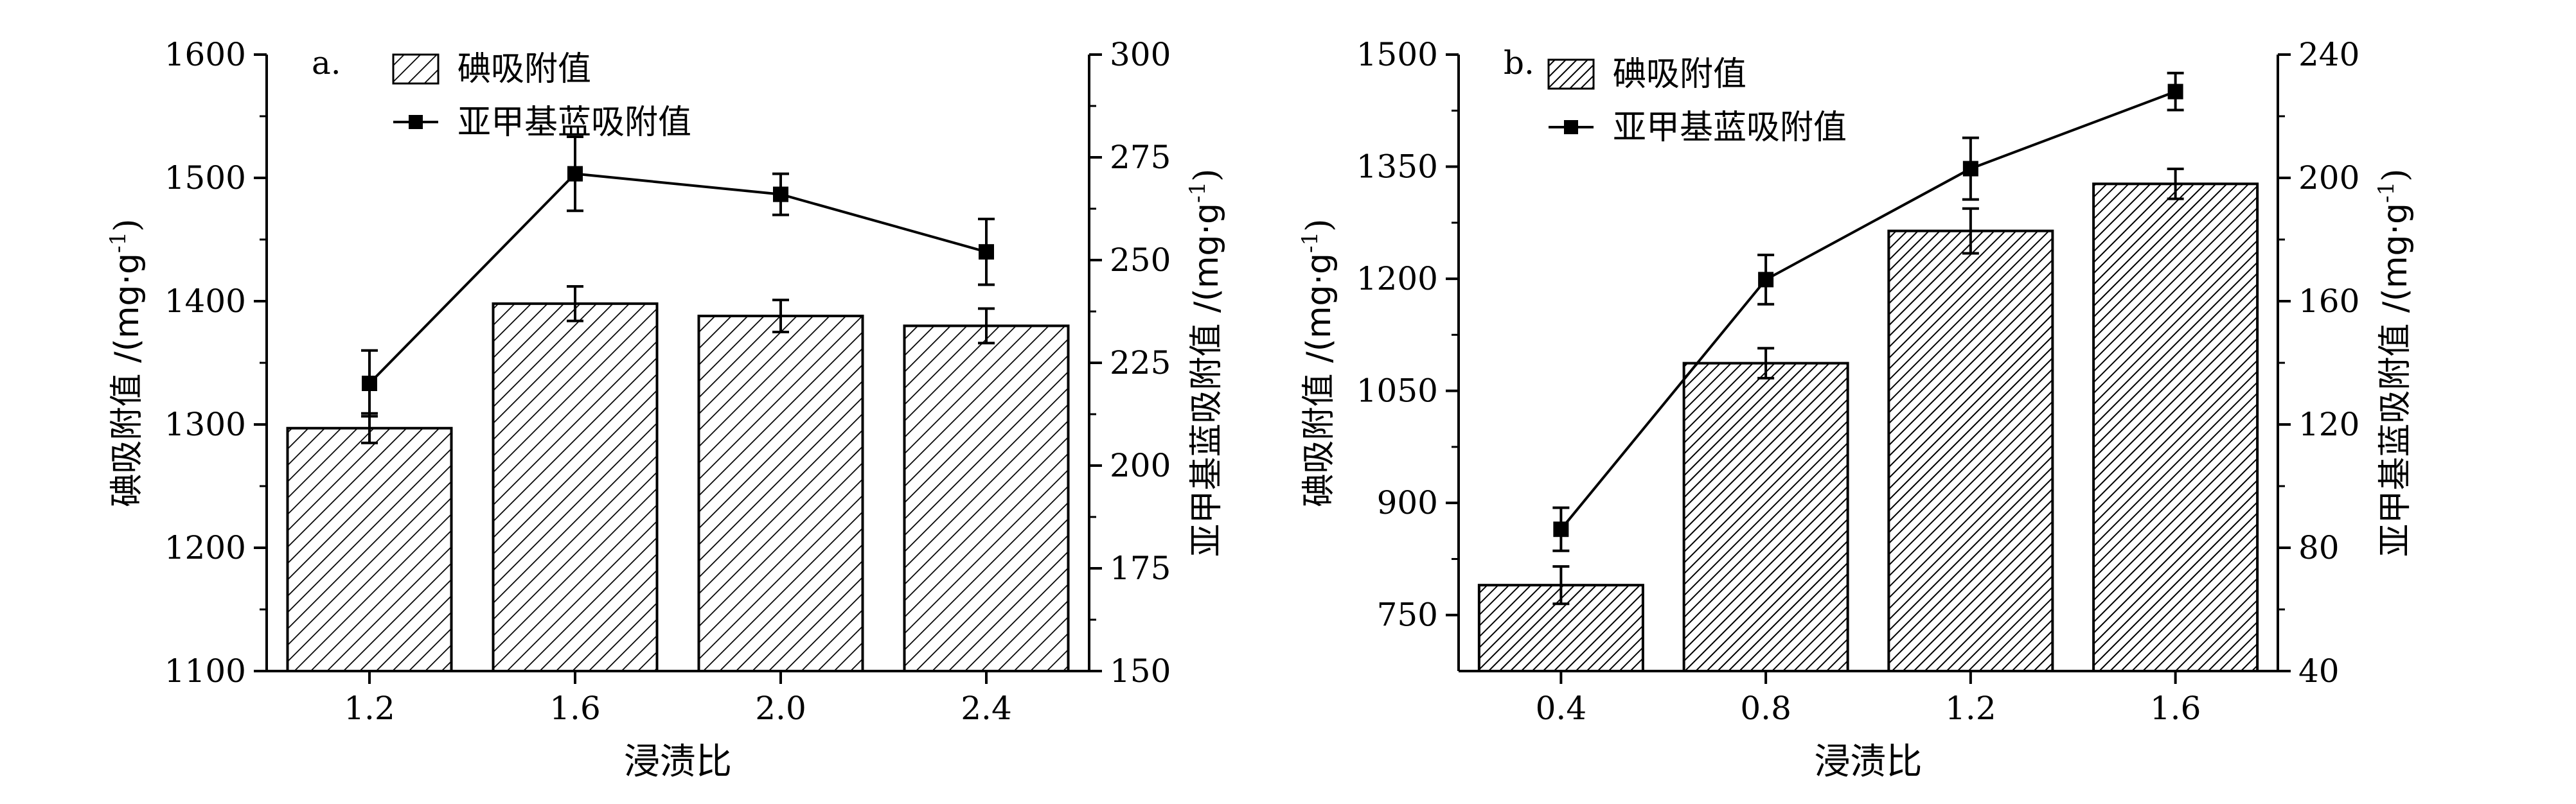 Image resolution: width=2576 pixels, height=804 pixels. What do you see at coordinates (1766, 363) in the screenshot?
I see `bar-error-0.8` at bounding box center [1766, 363].